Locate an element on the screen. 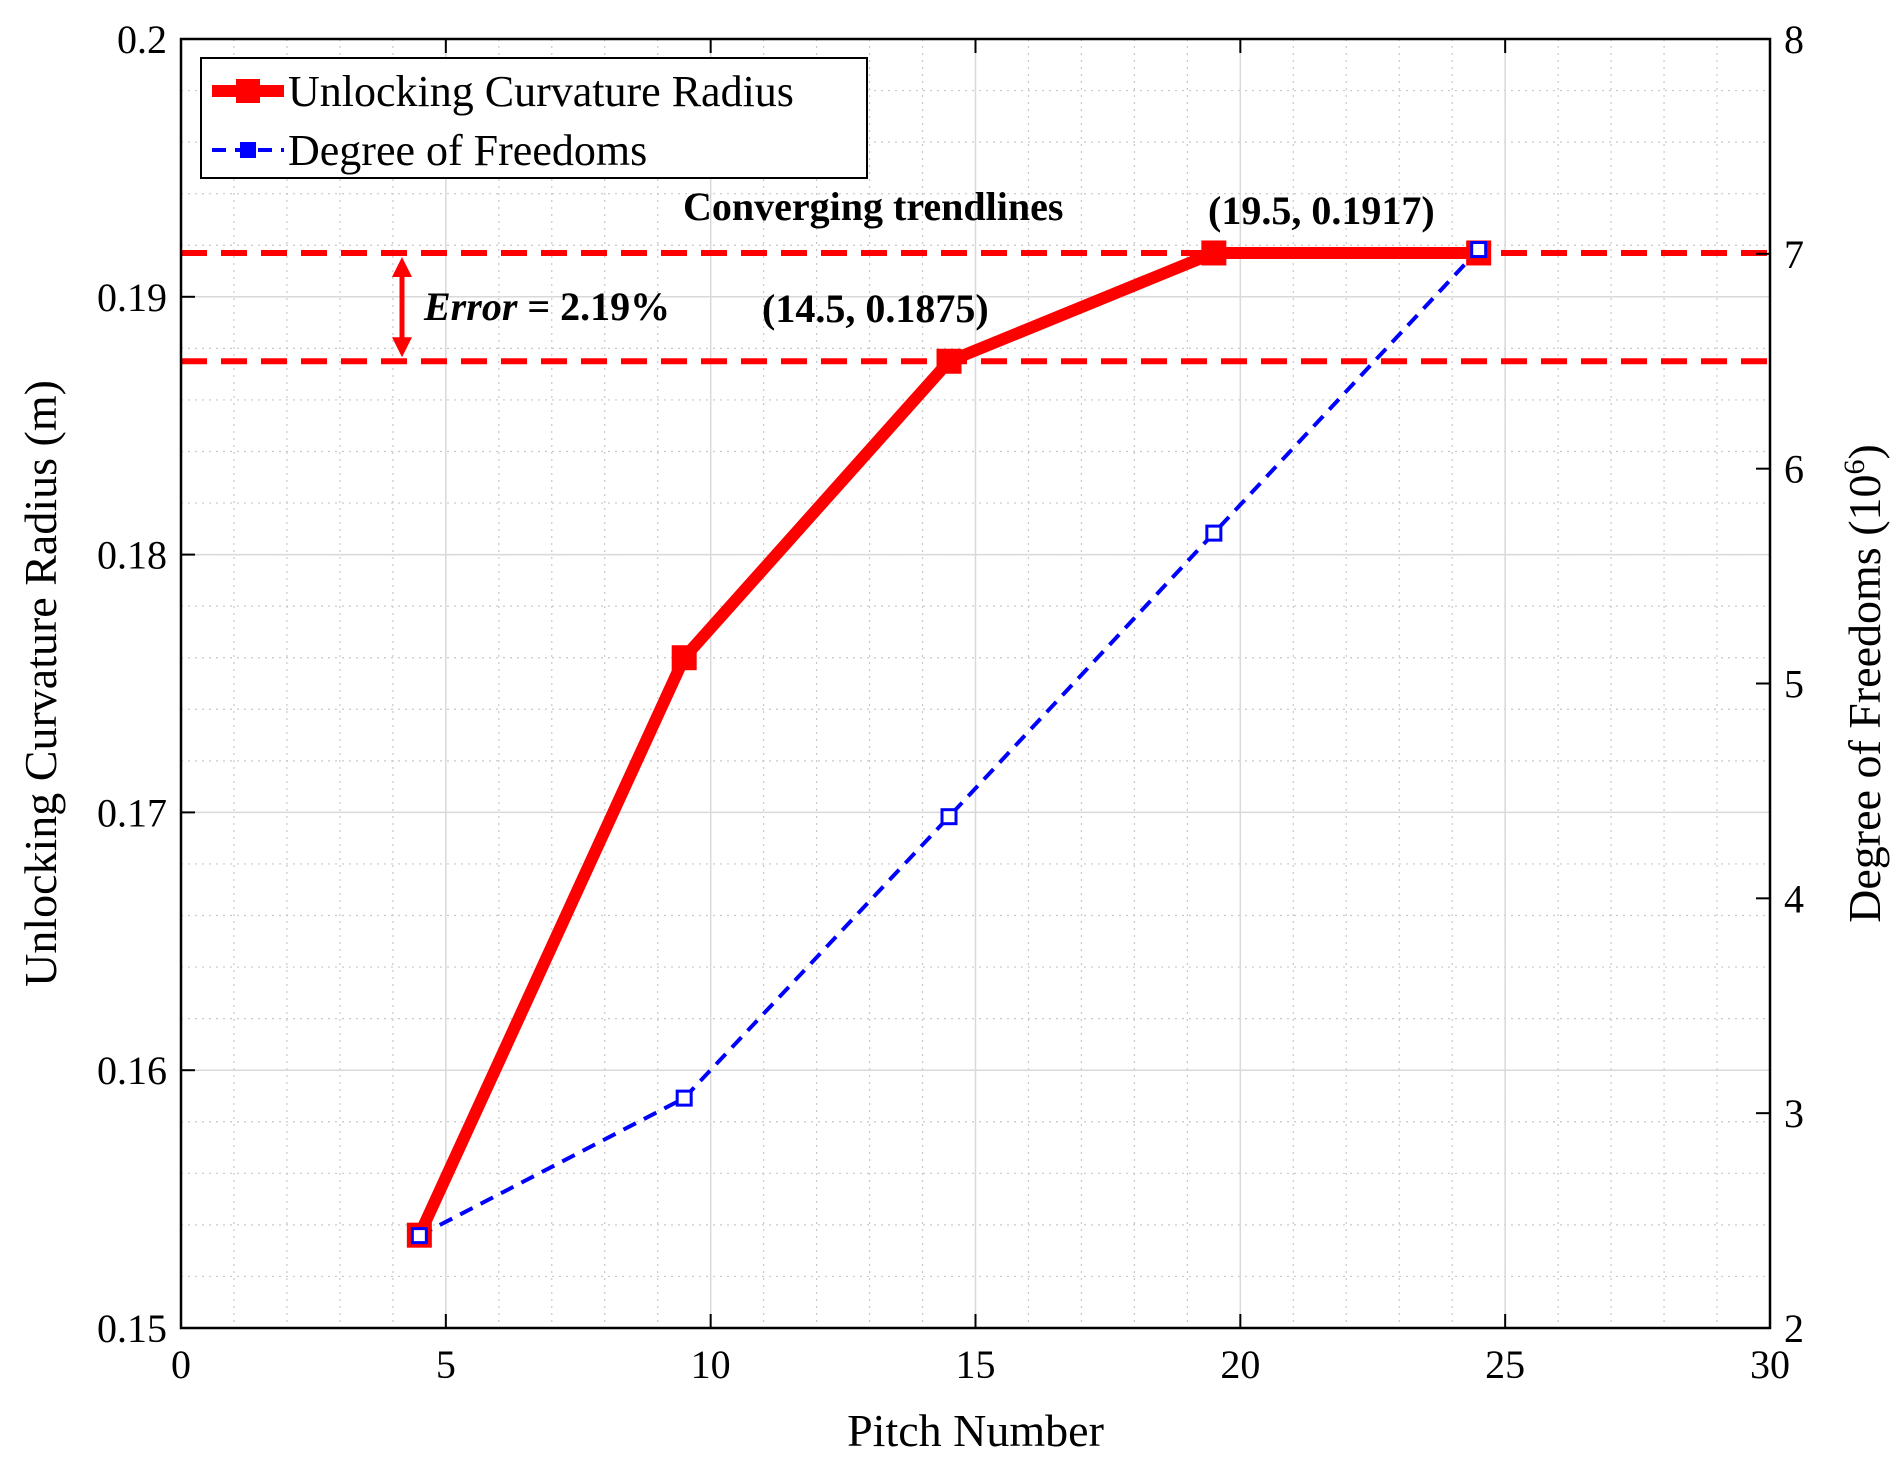 The image size is (1899, 1466). right-y-axis-title-superscript: 6 is located at coordinates (1854, 466).